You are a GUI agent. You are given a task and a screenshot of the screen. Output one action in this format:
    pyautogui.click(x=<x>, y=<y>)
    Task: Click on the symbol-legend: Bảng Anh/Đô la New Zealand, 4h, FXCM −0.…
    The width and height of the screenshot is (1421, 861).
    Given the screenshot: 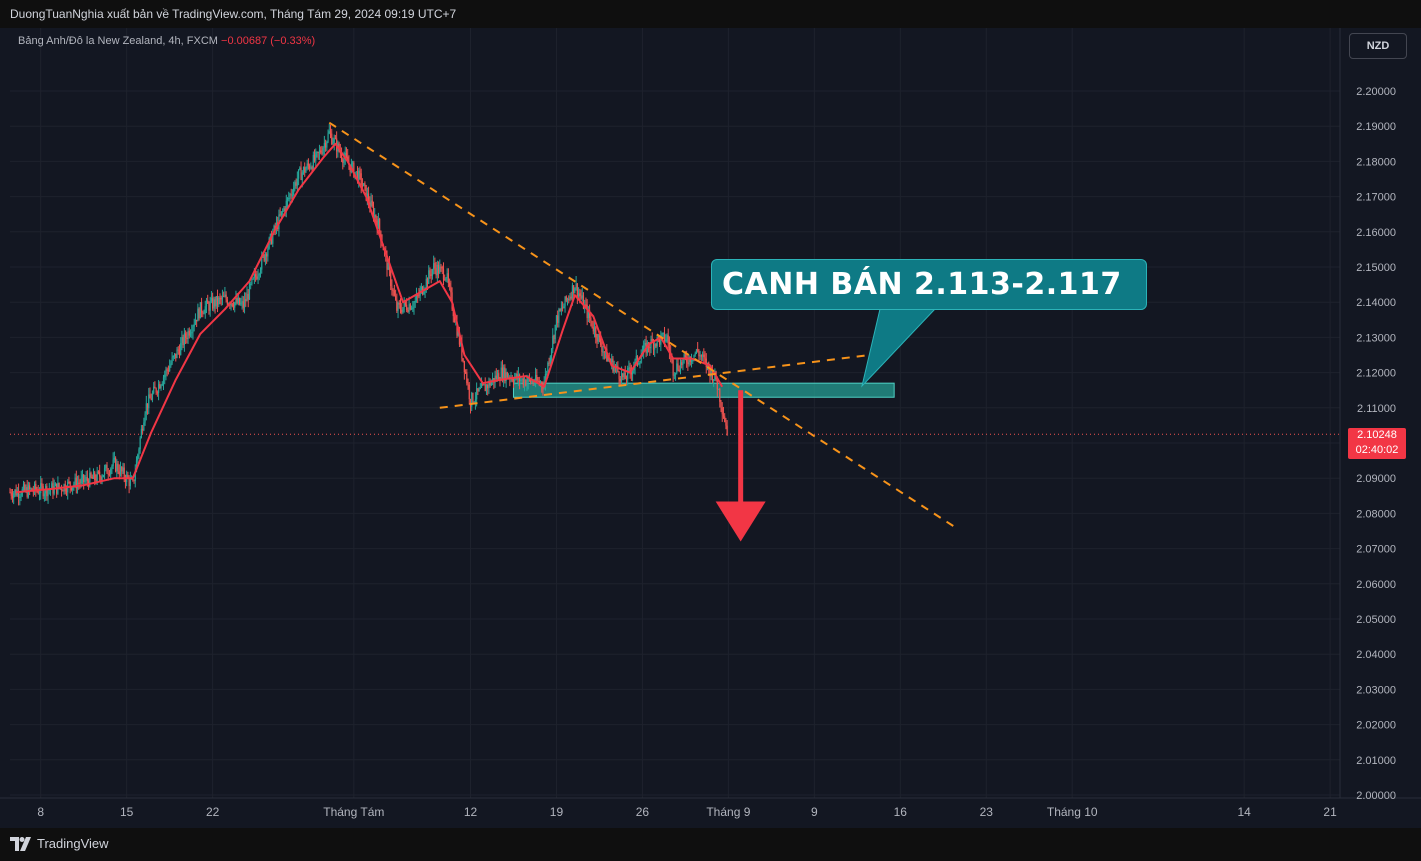 What is the action you would take?
    pyautogui.click(x=166, y=41)
    